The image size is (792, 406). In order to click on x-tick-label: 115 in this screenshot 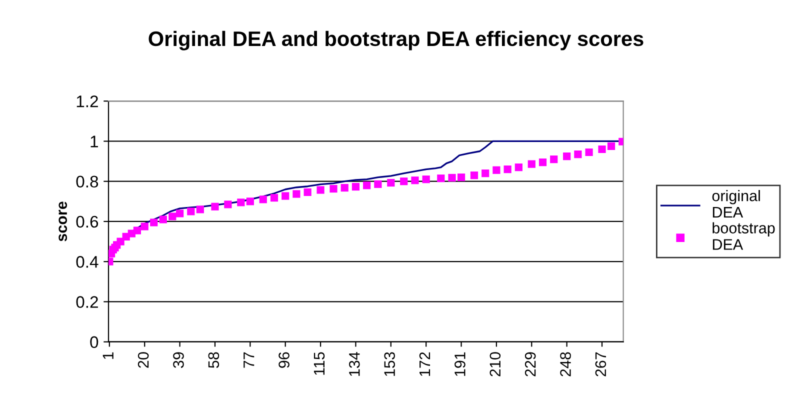, I will do `click(319, 363)`.